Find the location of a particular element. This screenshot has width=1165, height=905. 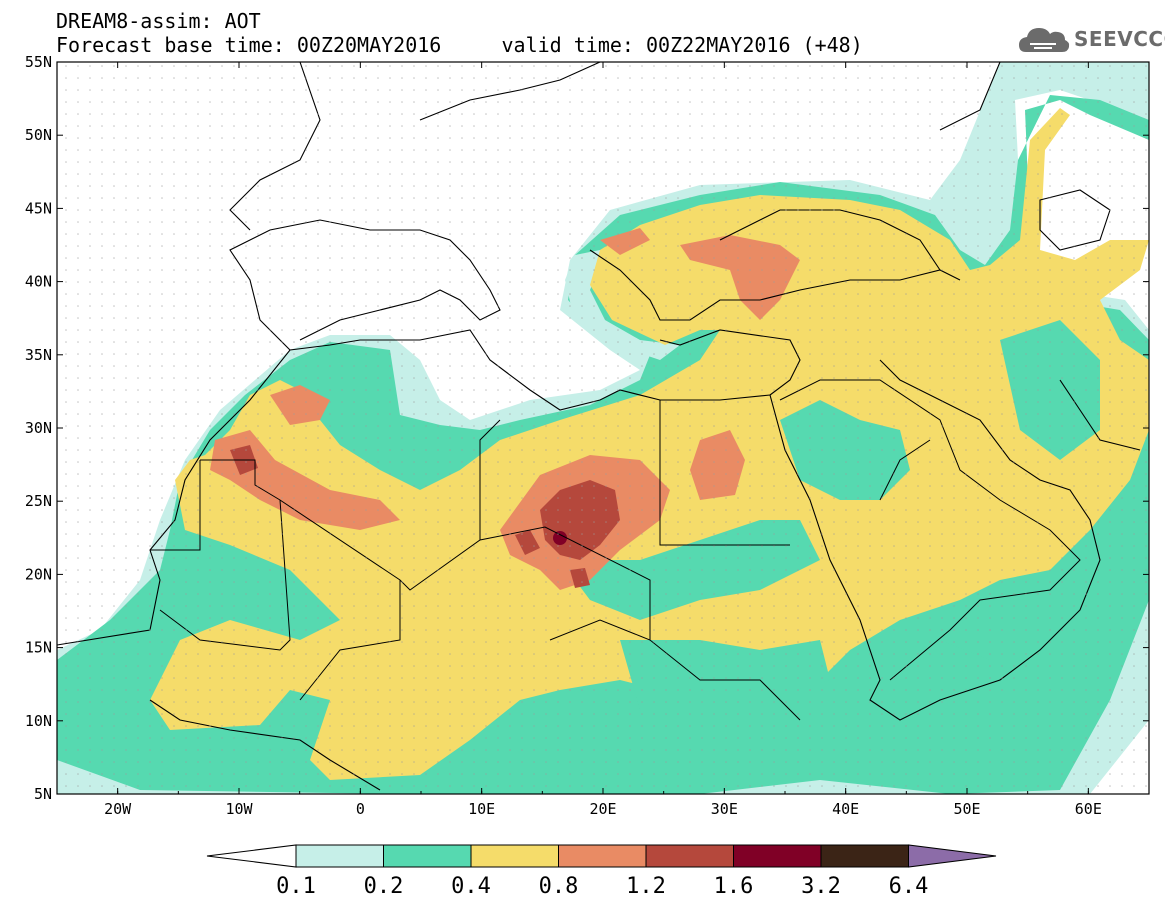

lon-tick-label: 40E is located at coordinates (845, 809).